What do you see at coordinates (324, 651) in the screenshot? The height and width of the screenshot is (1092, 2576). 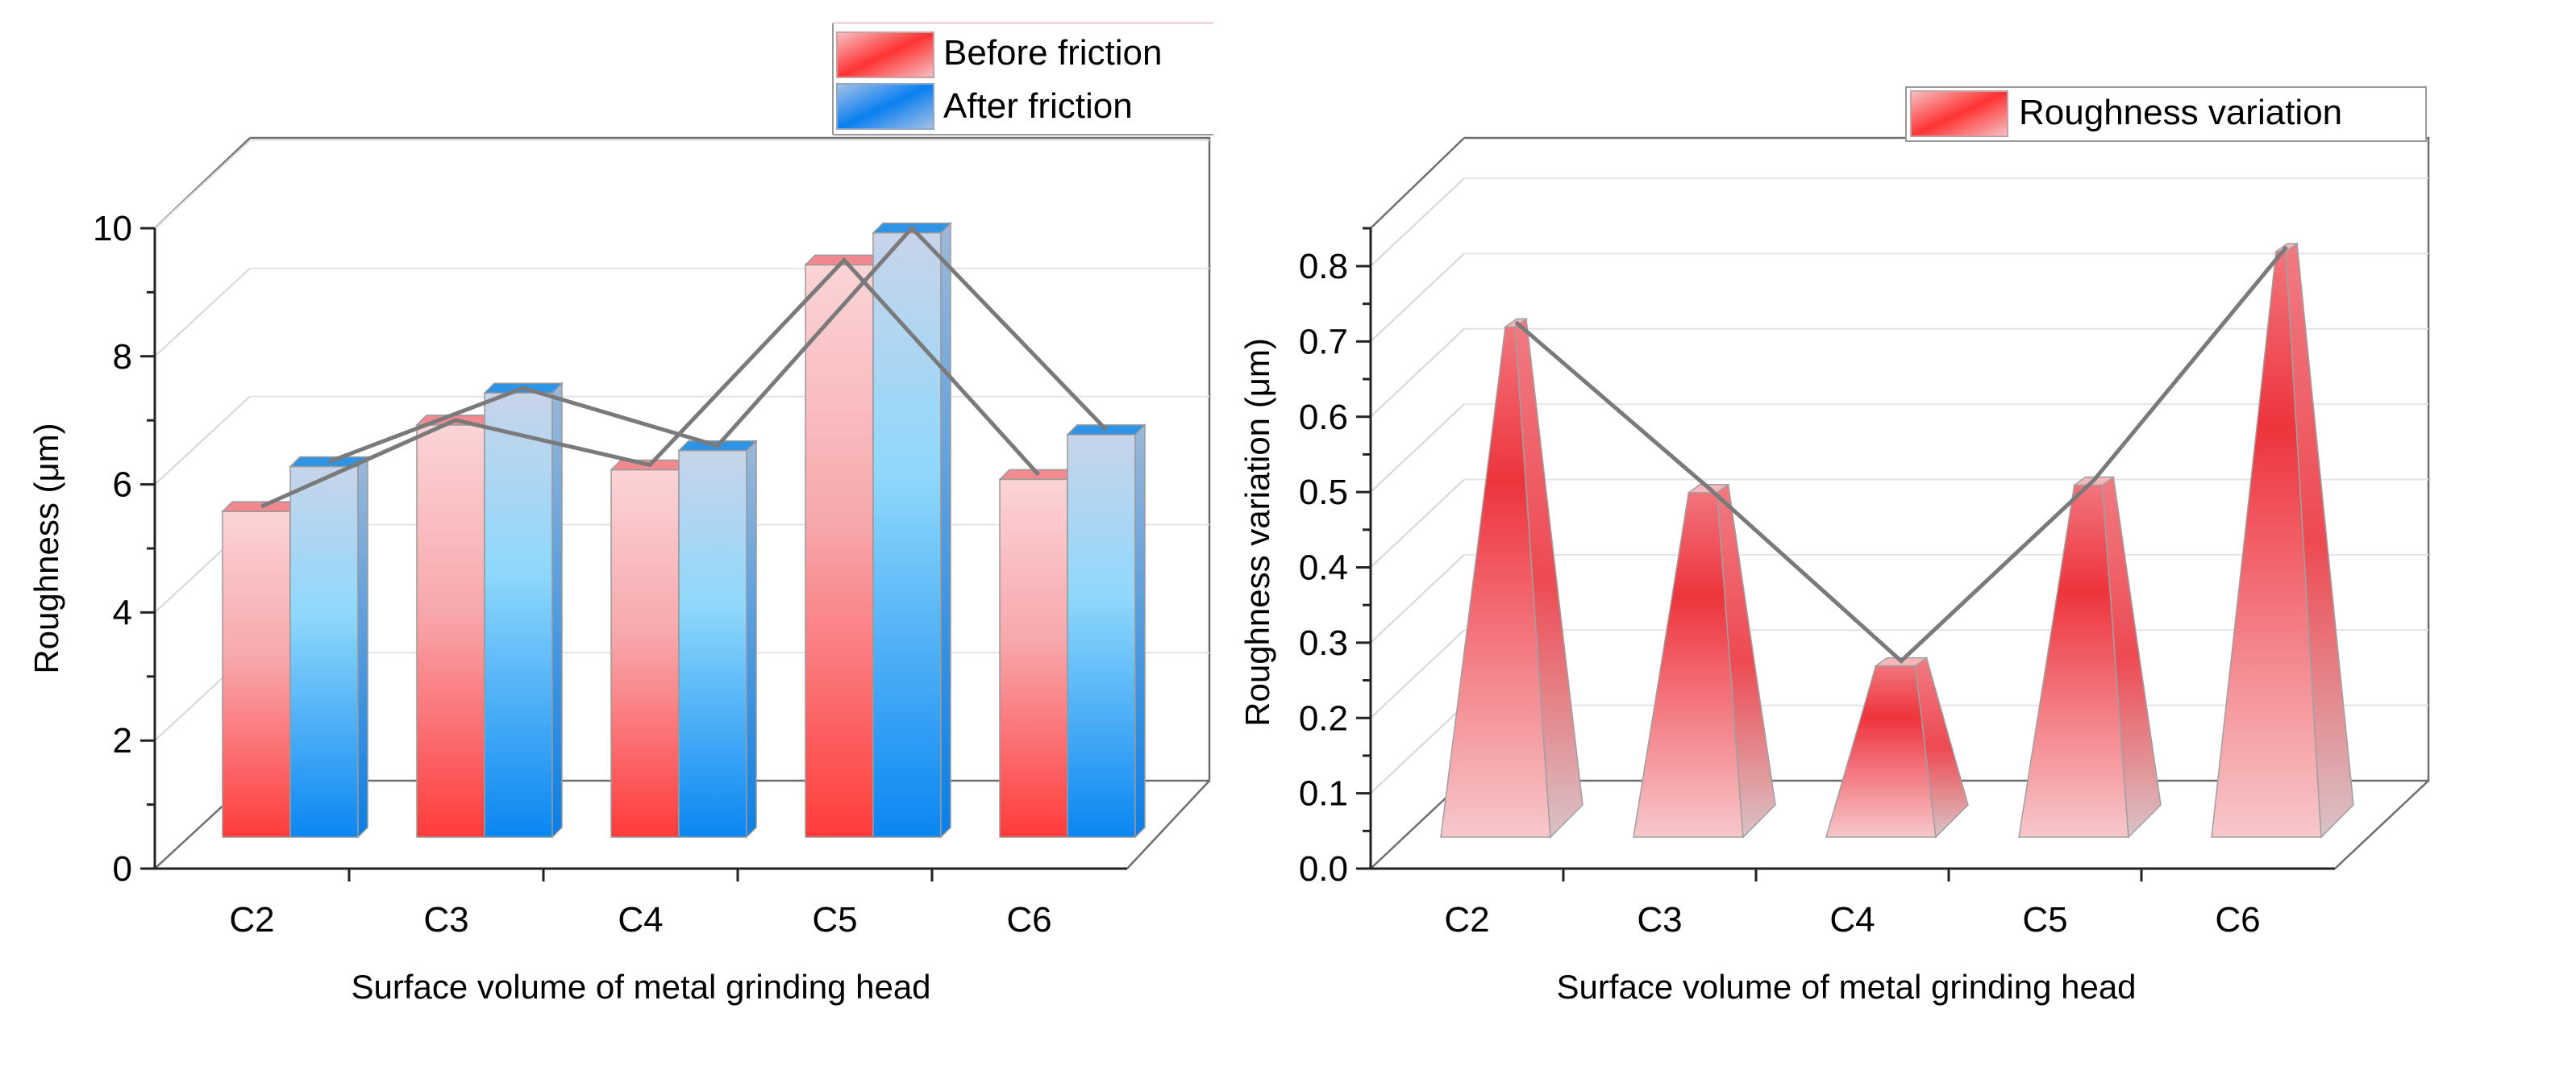 I see `left-bar-after-C2` at bounding box center [324, 651].